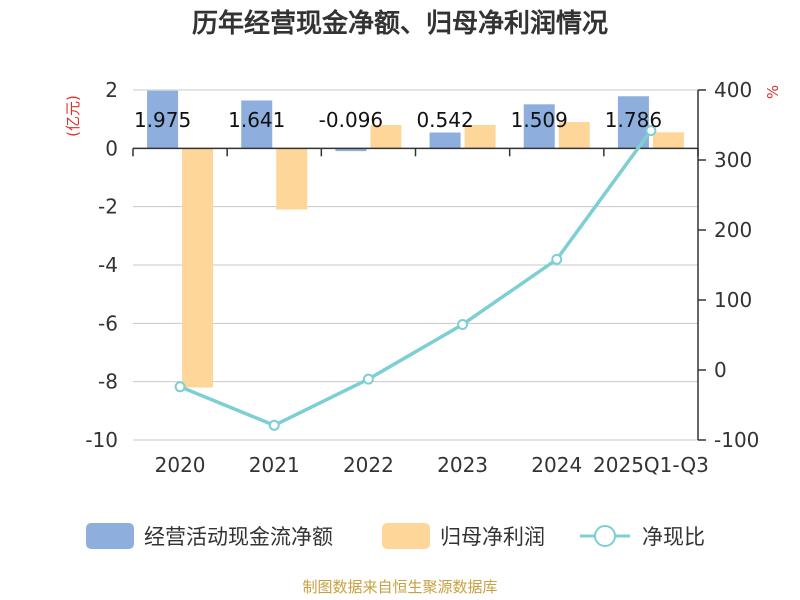 The image size is (800, 600). Describe the element at coordinates (444, 120) in the screenshot. I see `cashflow-data-label: 0.542` at that location.